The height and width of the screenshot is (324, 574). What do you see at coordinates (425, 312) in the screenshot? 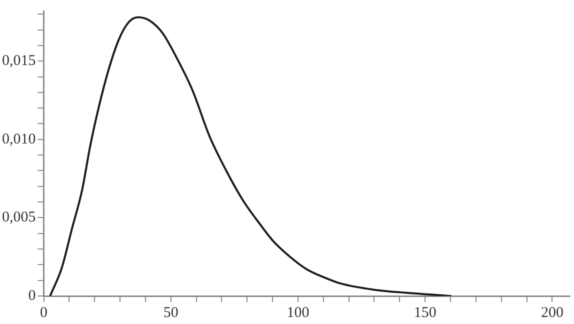
I see `x-tick-label: 150` at bounding box center [425, 312].